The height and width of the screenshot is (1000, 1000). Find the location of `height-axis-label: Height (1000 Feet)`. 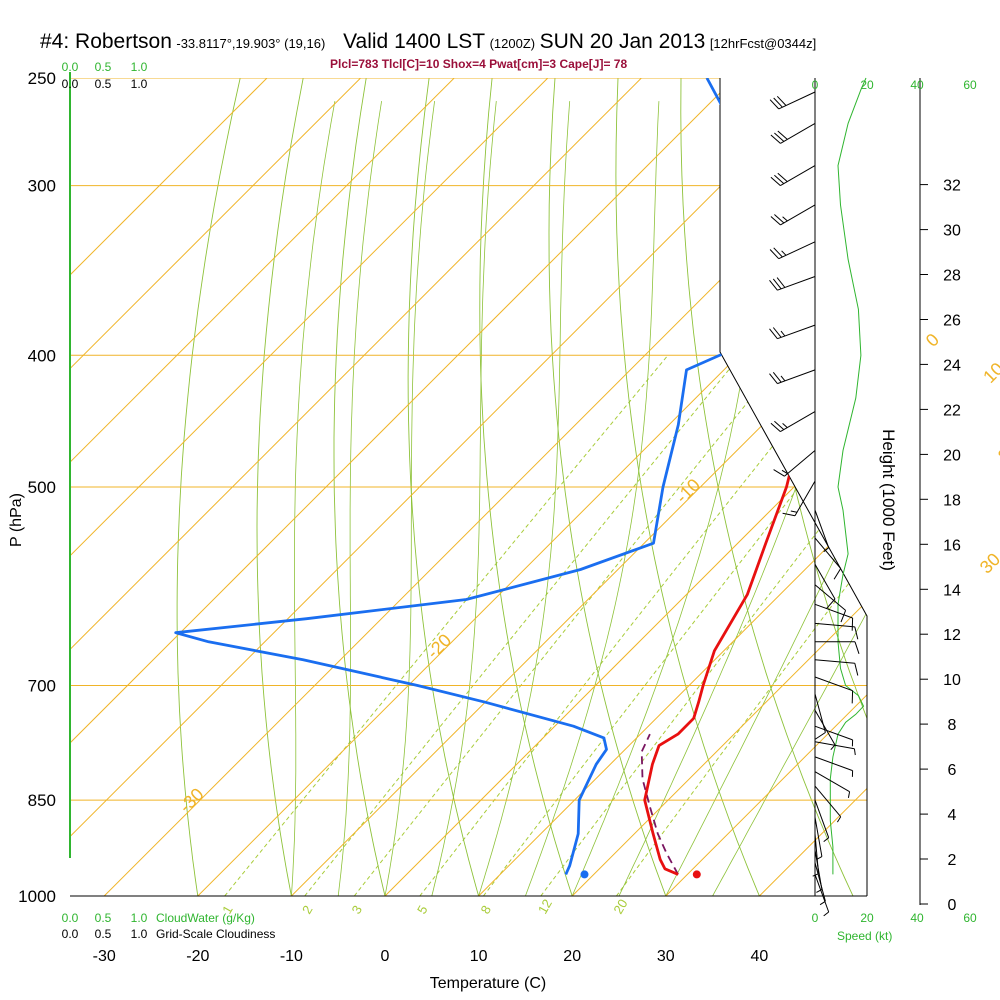

height-axis-label: Height (1000 Feet) is located at coordinates (888, 500).